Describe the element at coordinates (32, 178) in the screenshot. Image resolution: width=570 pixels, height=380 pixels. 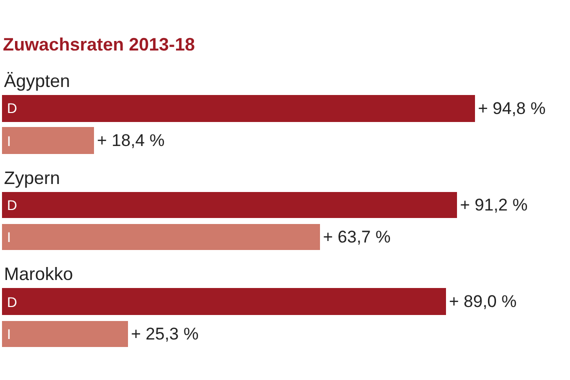
I see `y-tick-label: Zypern` at that location.